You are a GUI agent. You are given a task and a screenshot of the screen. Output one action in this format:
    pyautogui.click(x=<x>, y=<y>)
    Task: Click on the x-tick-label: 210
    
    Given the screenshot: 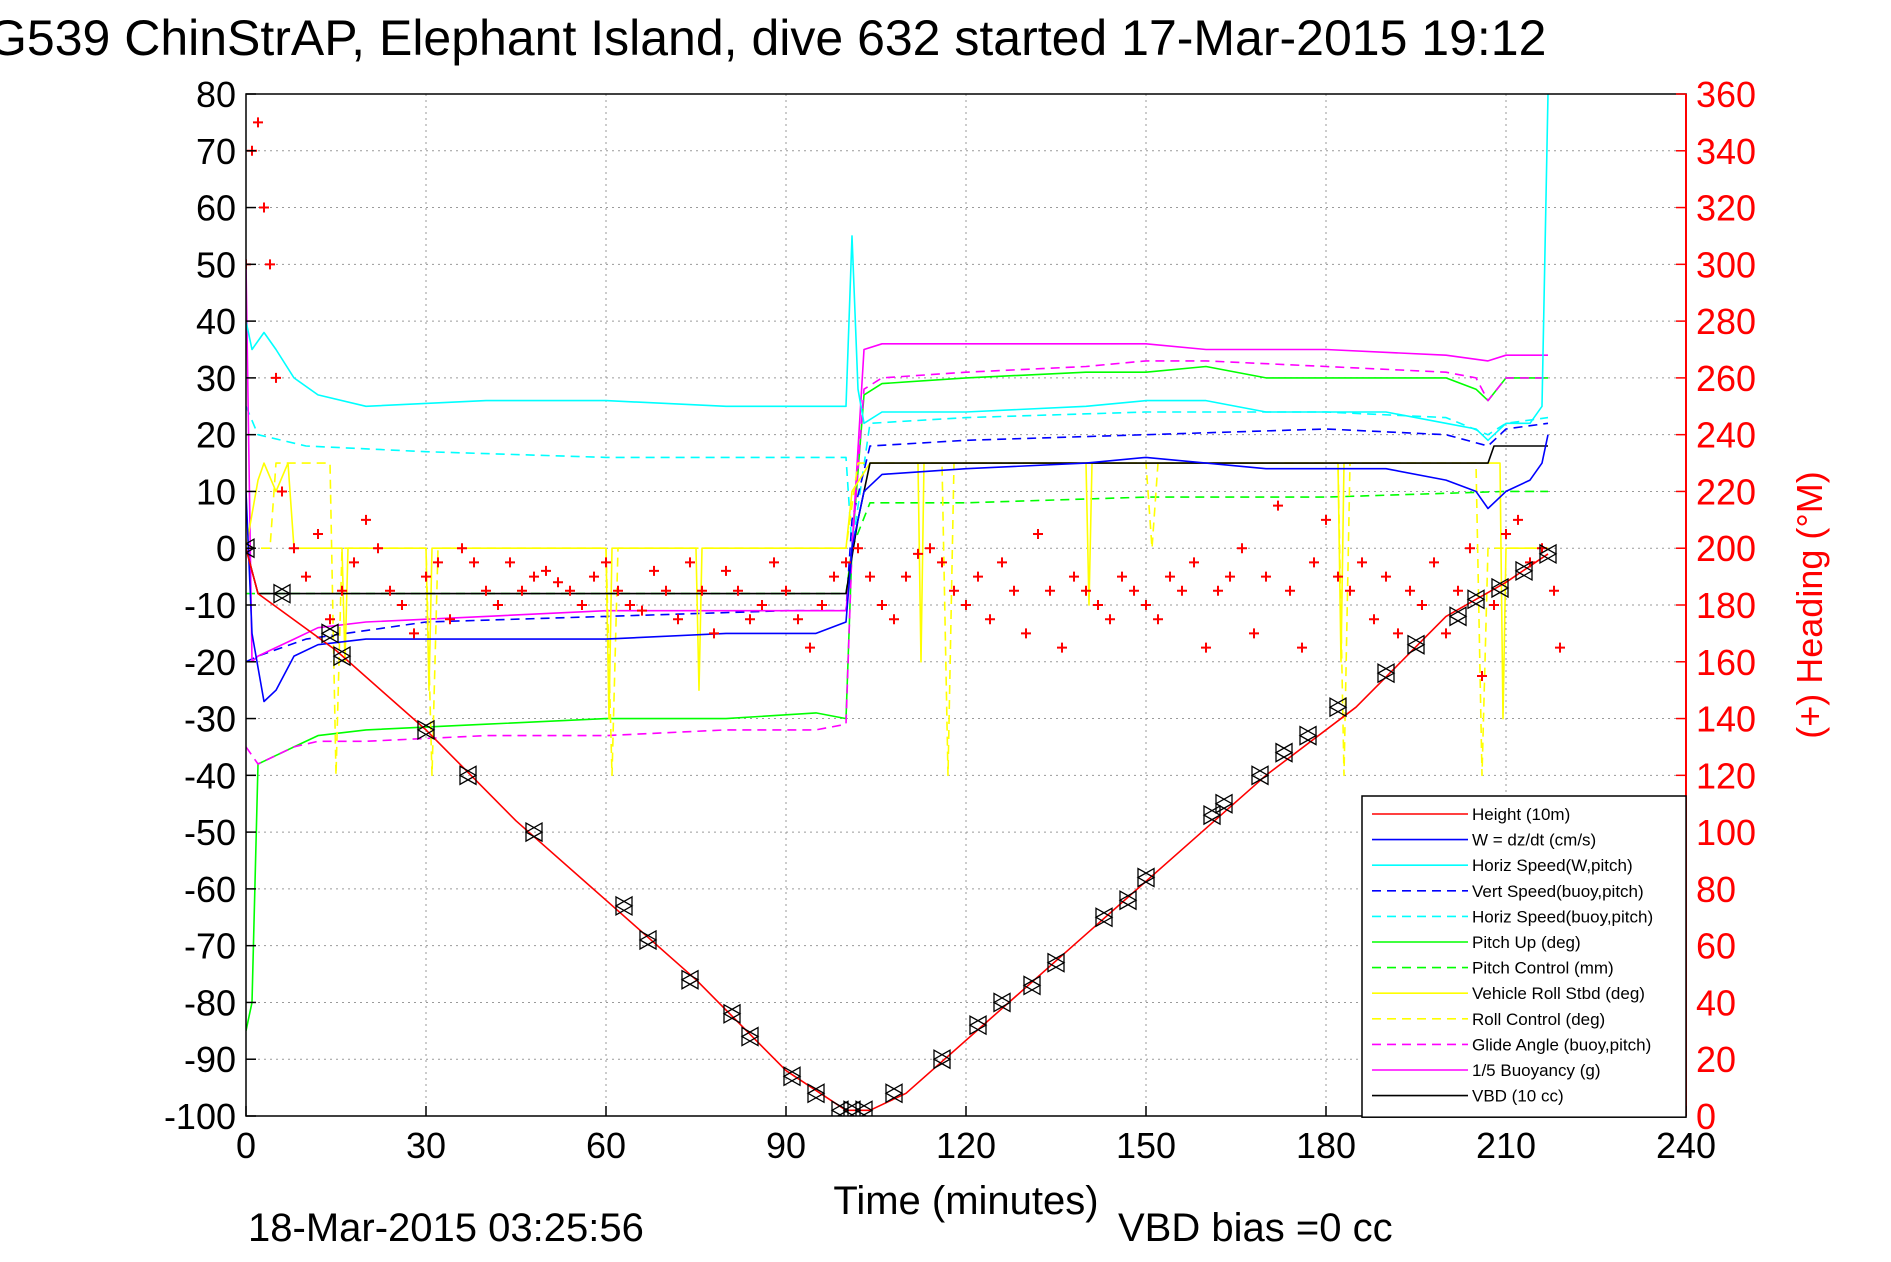 What is the action you would take?
    pyautogui.click(x=1506, y=1145)
    